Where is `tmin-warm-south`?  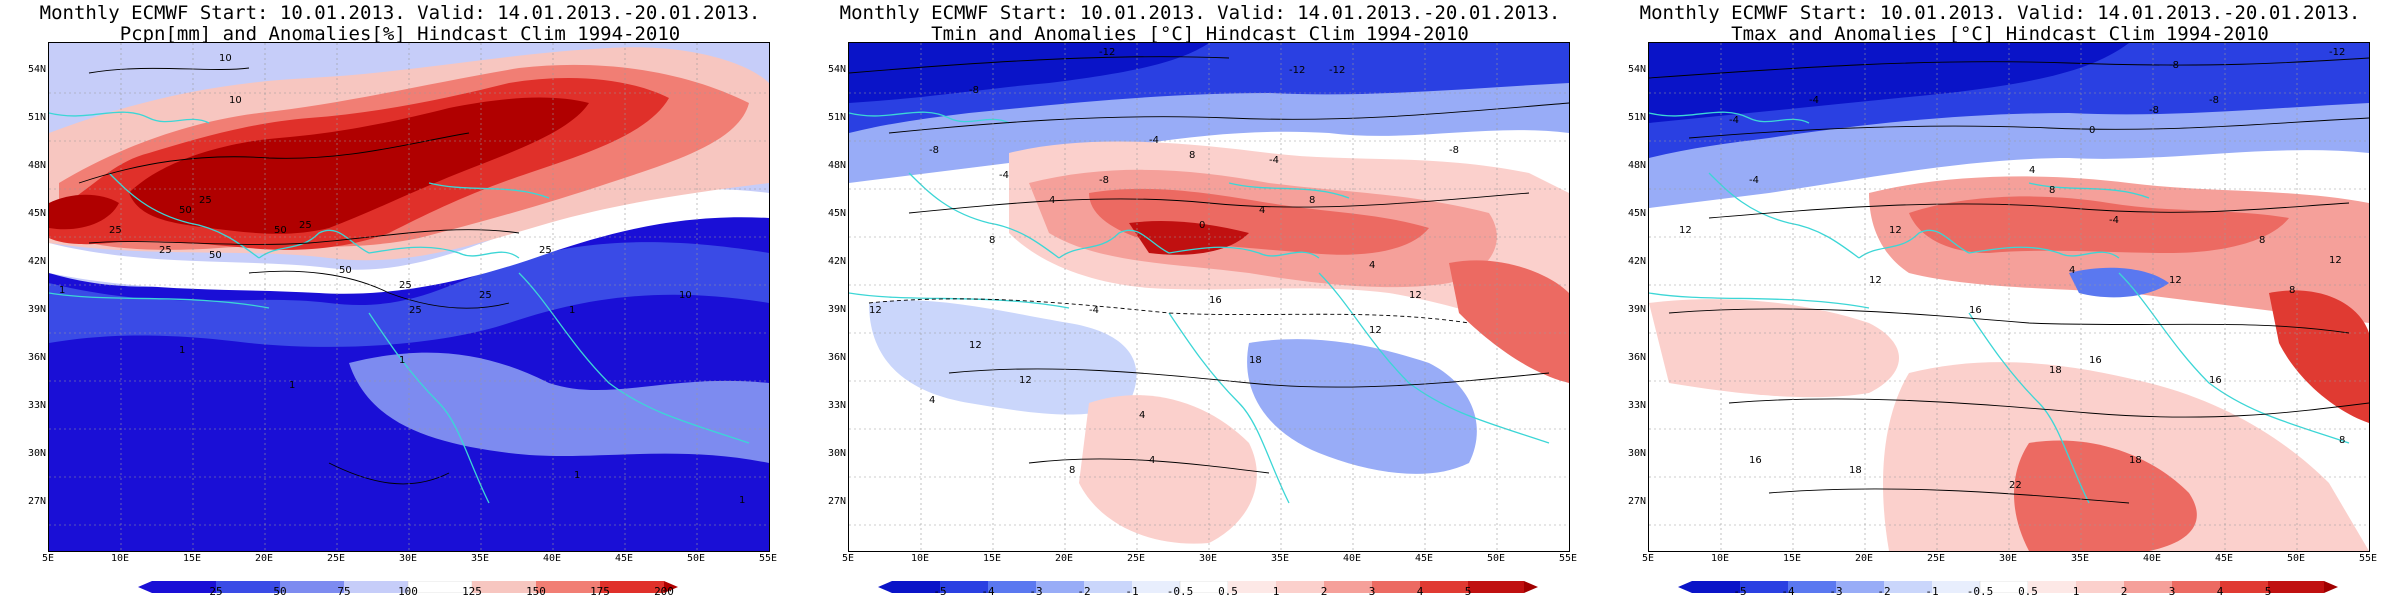 tmin-warm-south is located at coordinates (1168, 469).